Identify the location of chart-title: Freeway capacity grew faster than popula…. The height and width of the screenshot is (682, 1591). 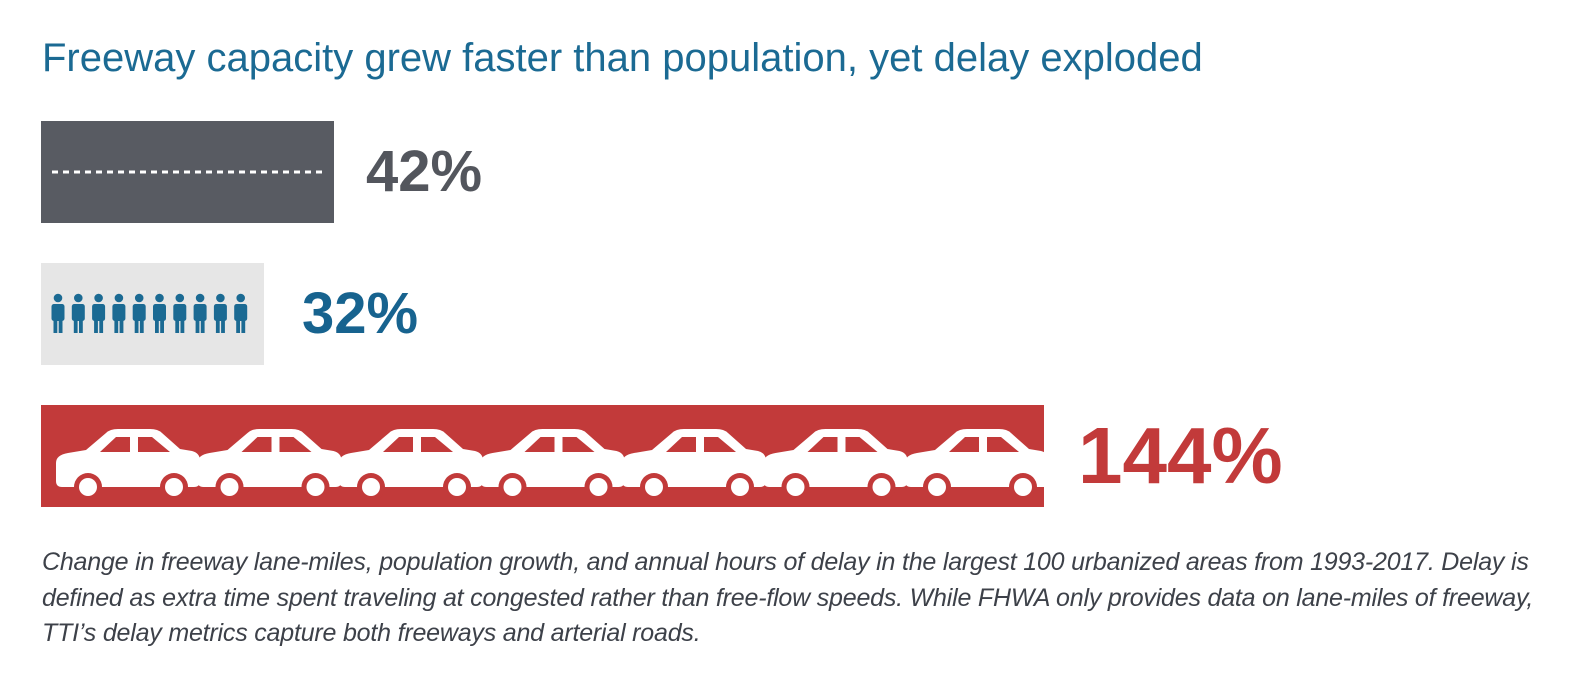
(622, 58).